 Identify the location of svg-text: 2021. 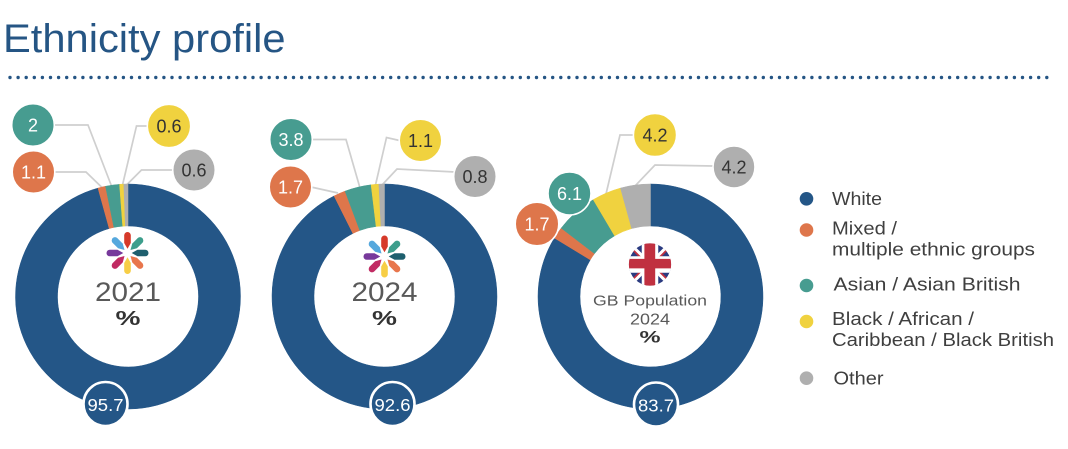
(128, 292).